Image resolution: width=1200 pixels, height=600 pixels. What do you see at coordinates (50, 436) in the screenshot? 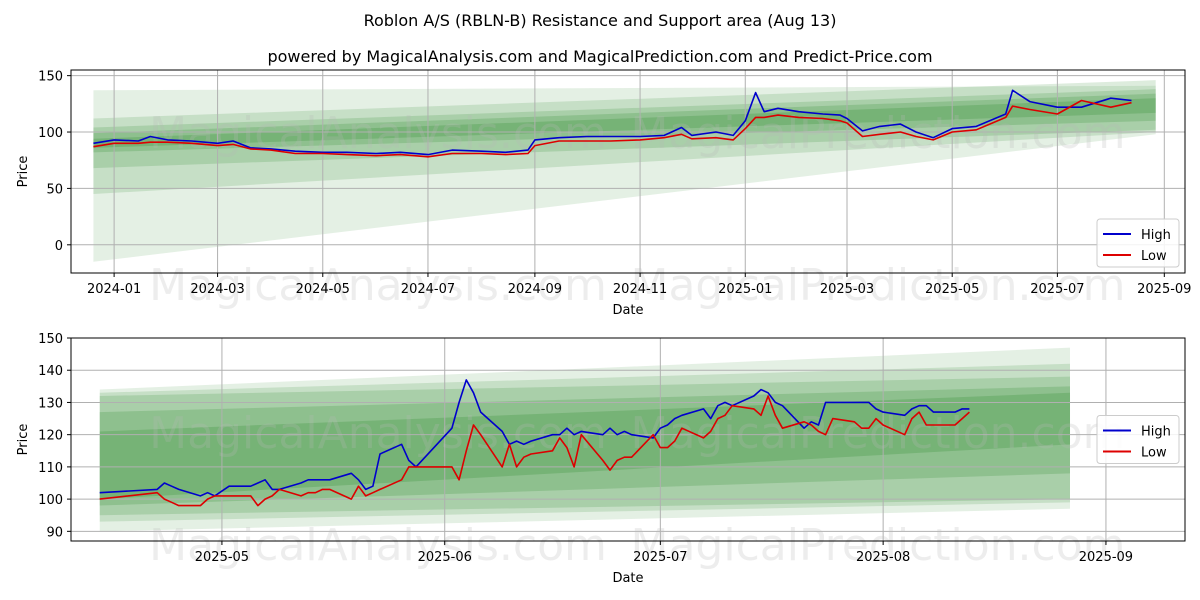
I see `y-tick-label: 120` at bounding box center [50, 436].